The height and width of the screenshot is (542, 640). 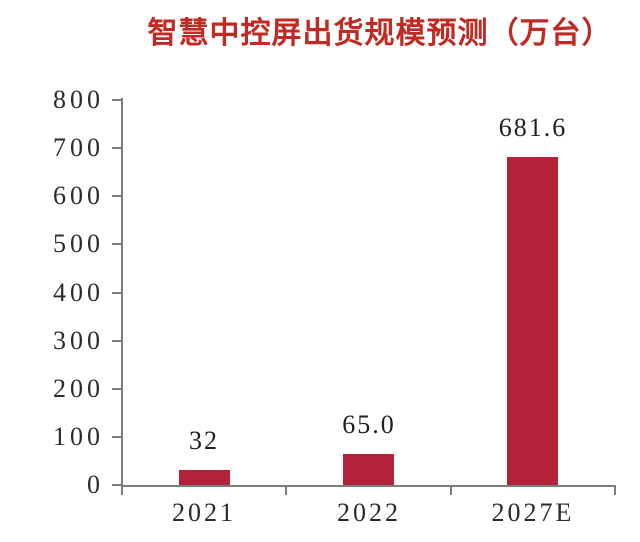 I want to click on x-category-label: 2022, so click(x=369, y=512).